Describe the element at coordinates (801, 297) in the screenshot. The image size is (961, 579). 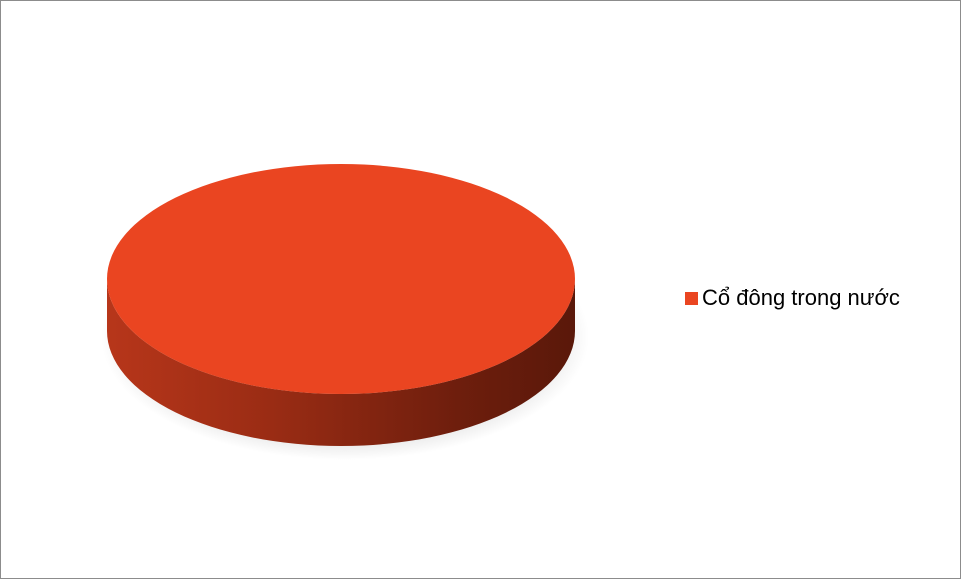
I see `legend-label: Cổ đông trong nước` at that location.